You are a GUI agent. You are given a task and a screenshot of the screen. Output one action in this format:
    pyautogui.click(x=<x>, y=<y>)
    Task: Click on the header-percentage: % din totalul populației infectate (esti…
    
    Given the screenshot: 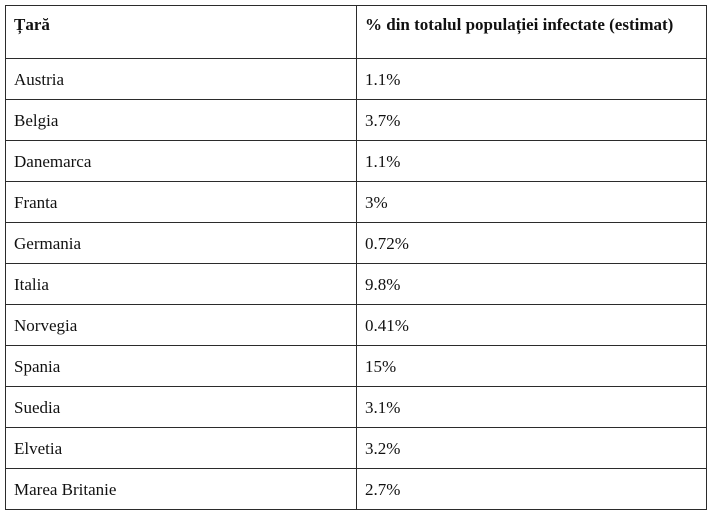 What is the action you would take?
    pyautogui.click(x=531, y=32)
    